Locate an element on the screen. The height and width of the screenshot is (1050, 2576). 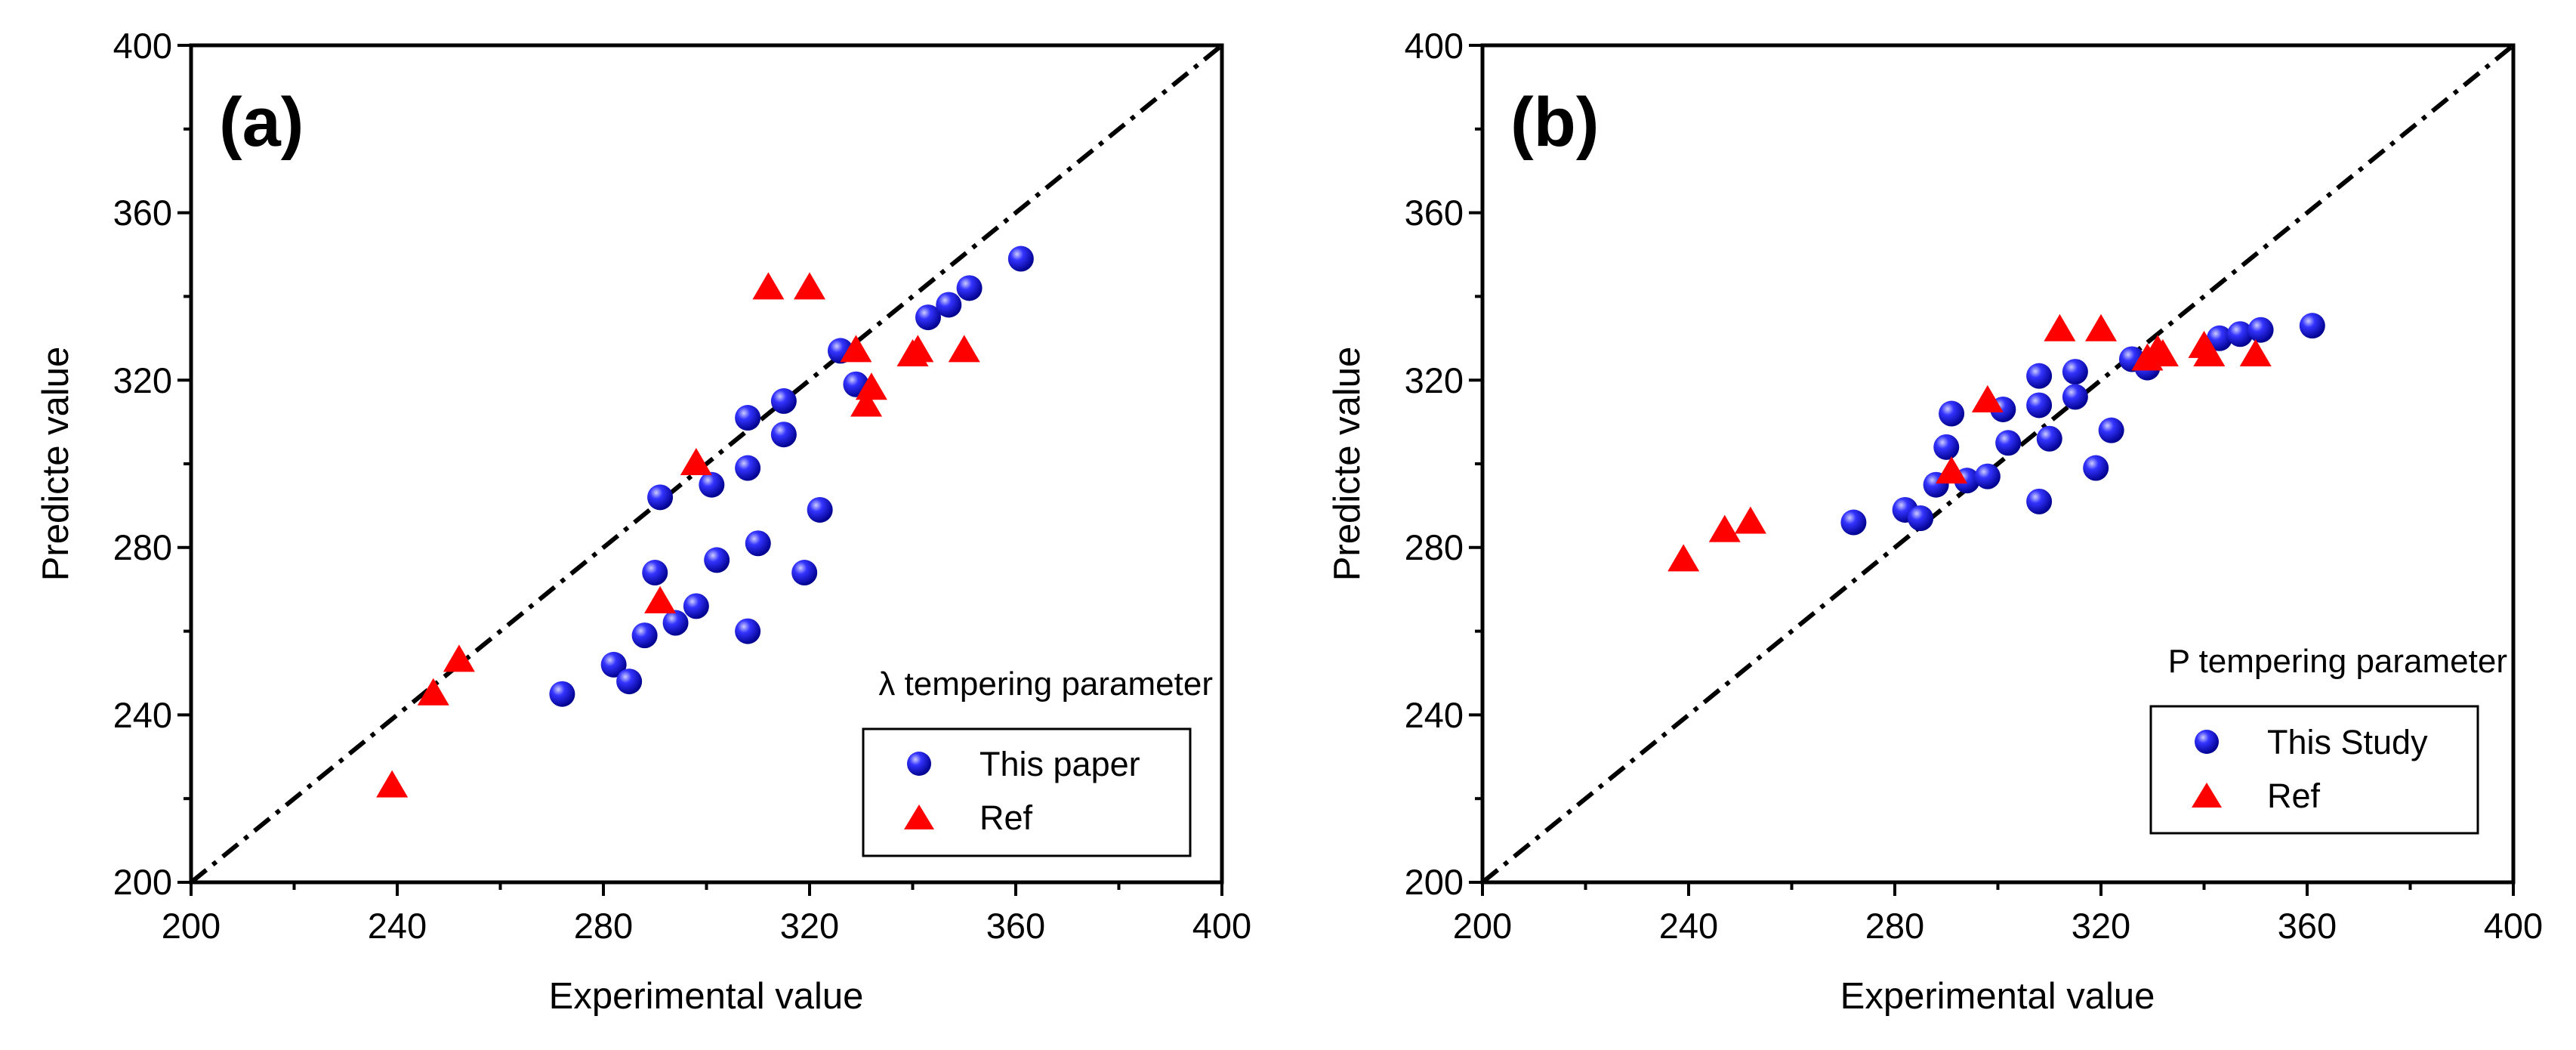
x-tick-label: 320 is located at coordinates (2101, 926).